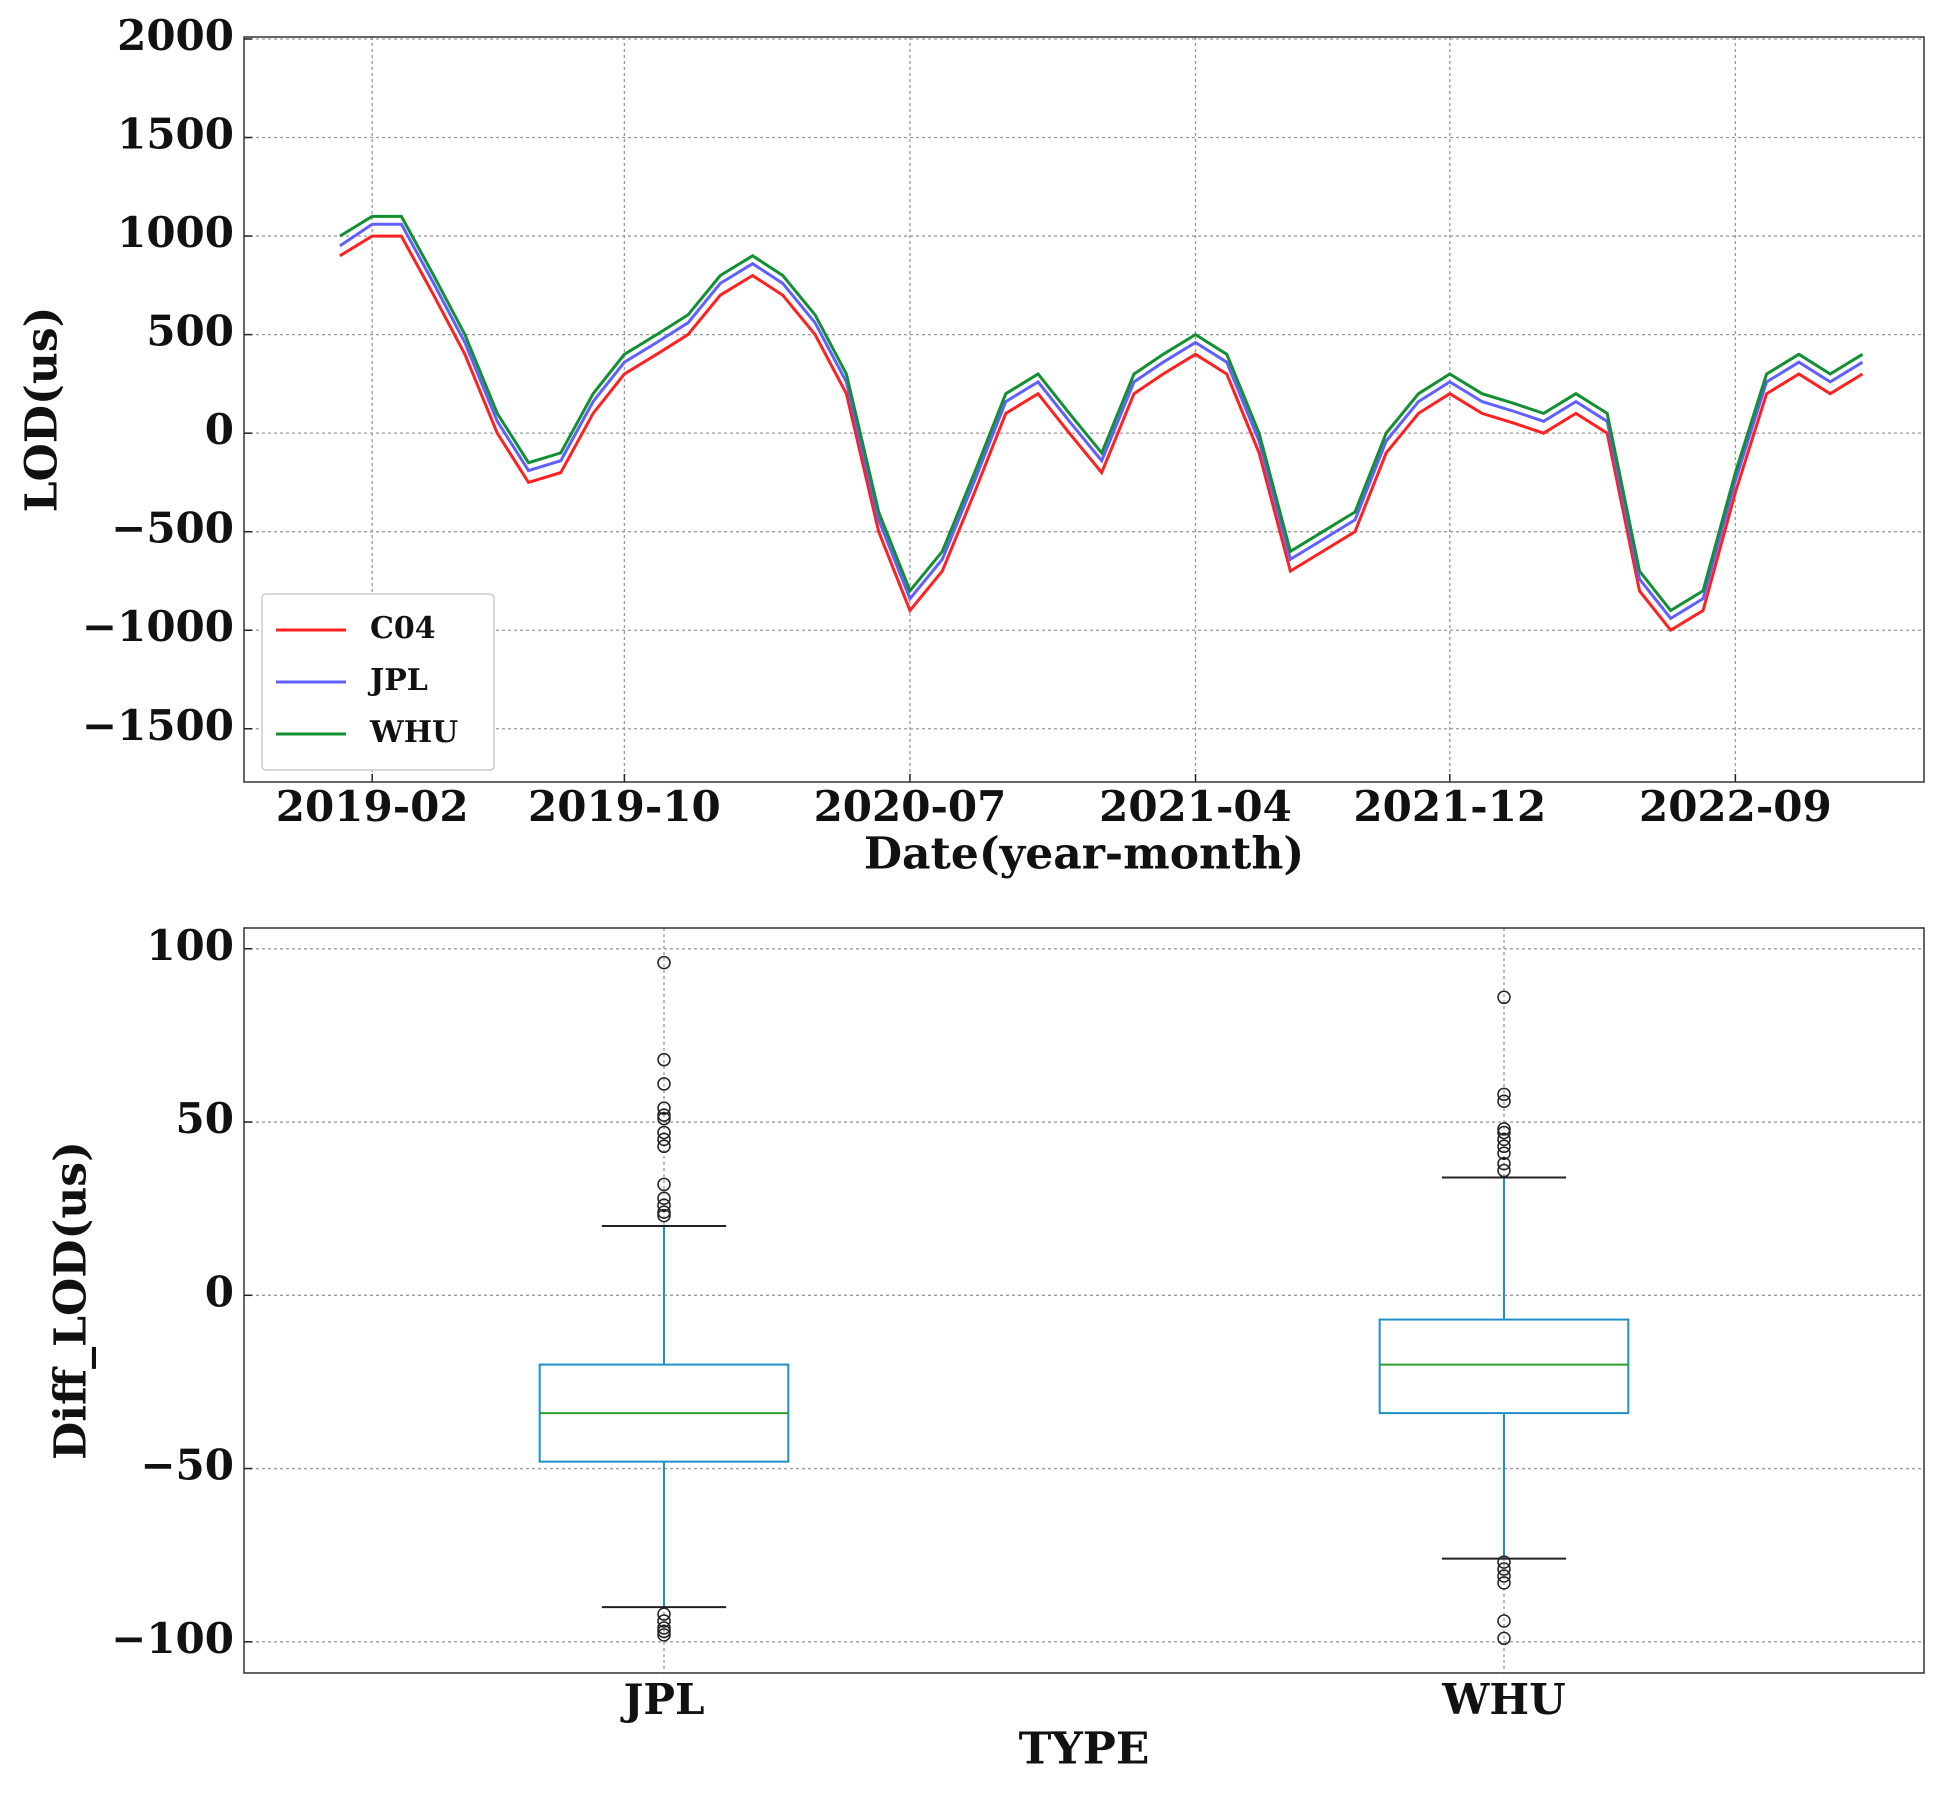 The width and height of the screenshot is (1946, 1793). I want to click on y-tick-label: 1500, so click(175, 134).